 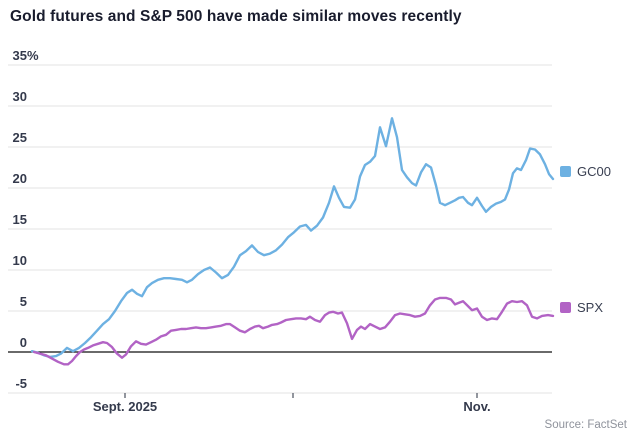 I want to click on y-axis-label-text: 0, so click(x=23, y=342).